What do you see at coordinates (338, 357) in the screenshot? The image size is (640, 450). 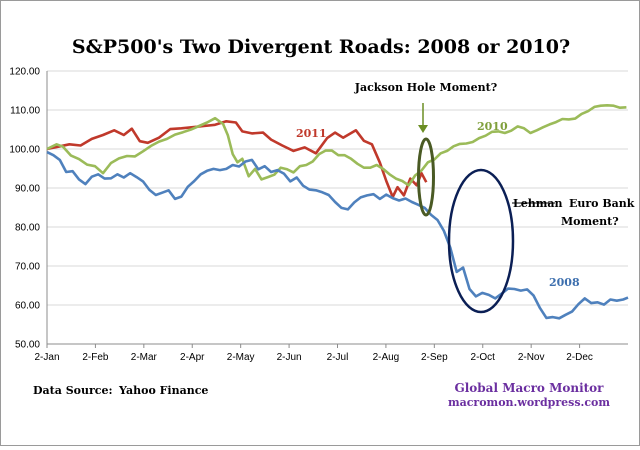 I see `x-tick-label: 2-Jul` at bounding box center [338, 357].